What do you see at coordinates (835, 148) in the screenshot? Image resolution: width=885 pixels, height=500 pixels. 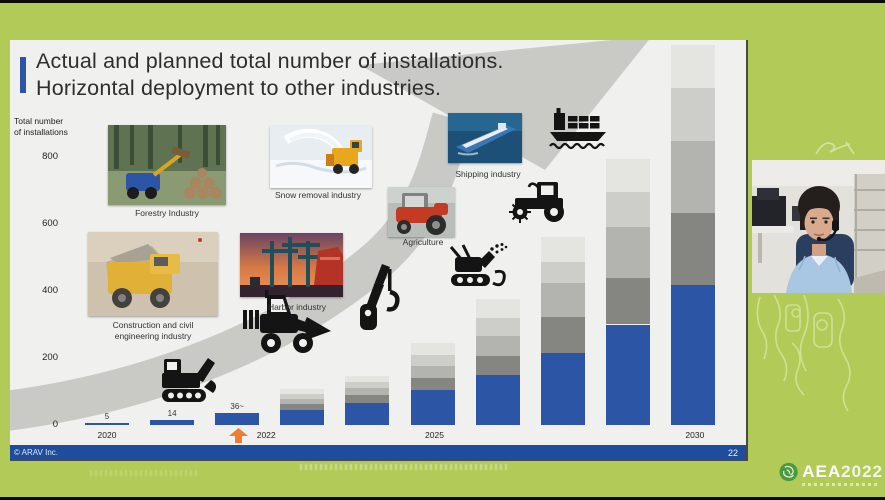 I see `green-watermark-script` at bounding box center [835, 148].